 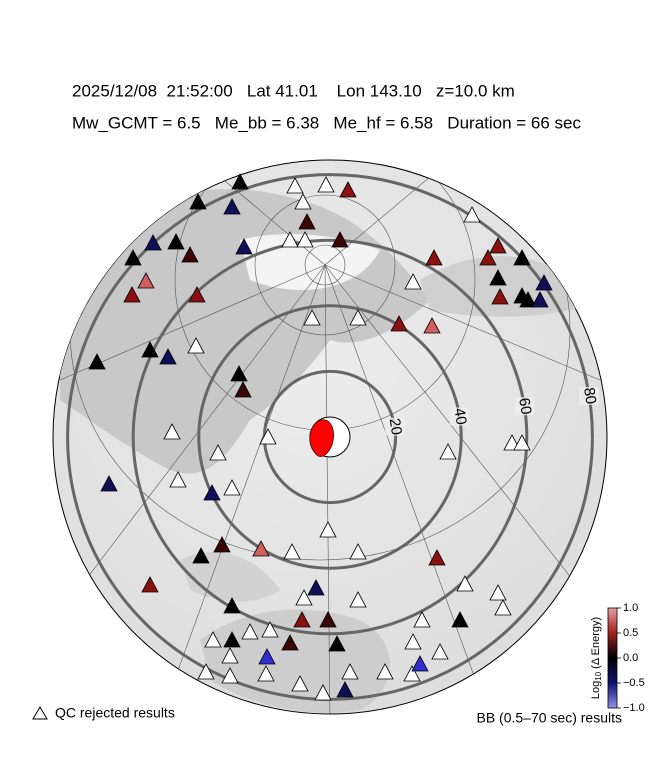 I want to click on colorbar-label: Log10 (Δ Energy), so click(x=596, y=658).